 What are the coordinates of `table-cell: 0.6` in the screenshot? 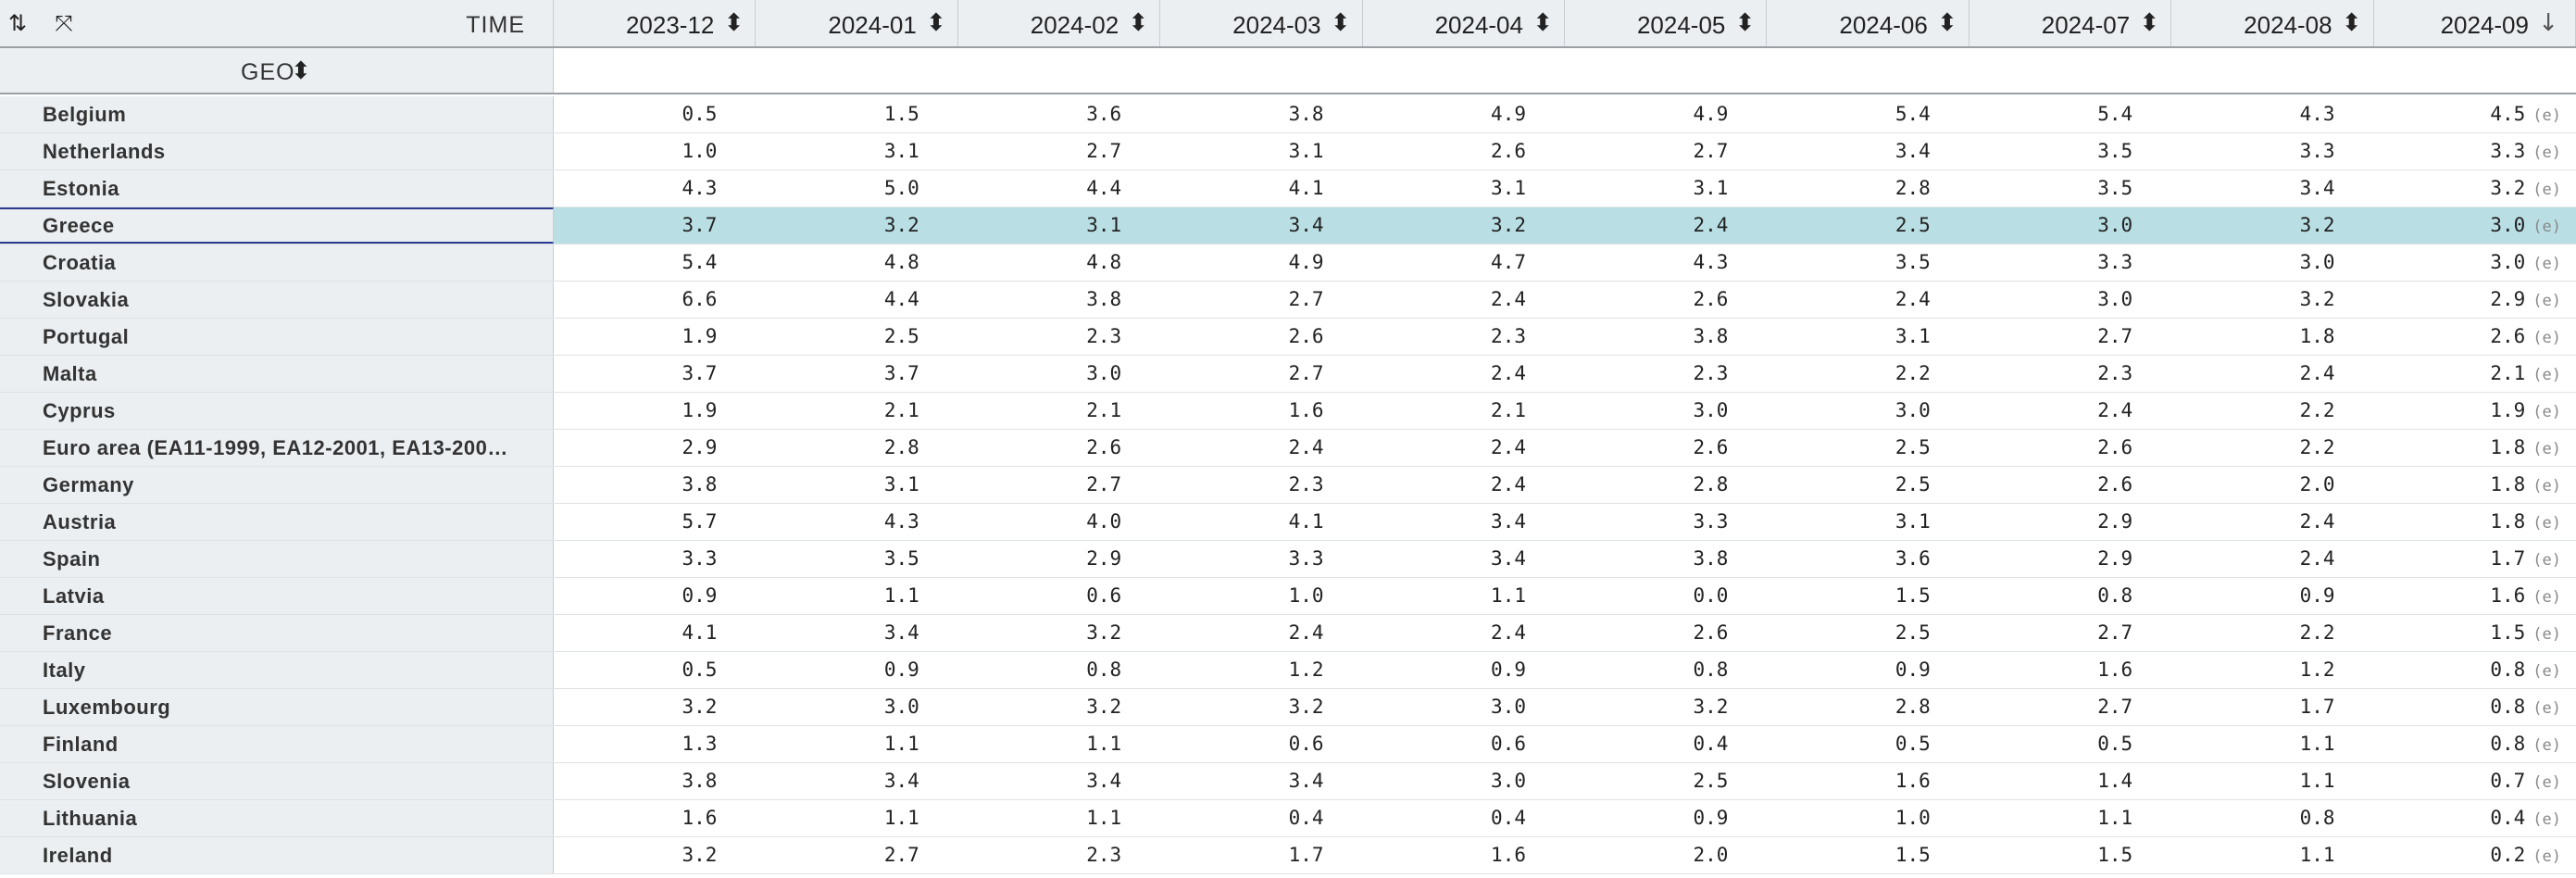 It's located at (1444, 744).